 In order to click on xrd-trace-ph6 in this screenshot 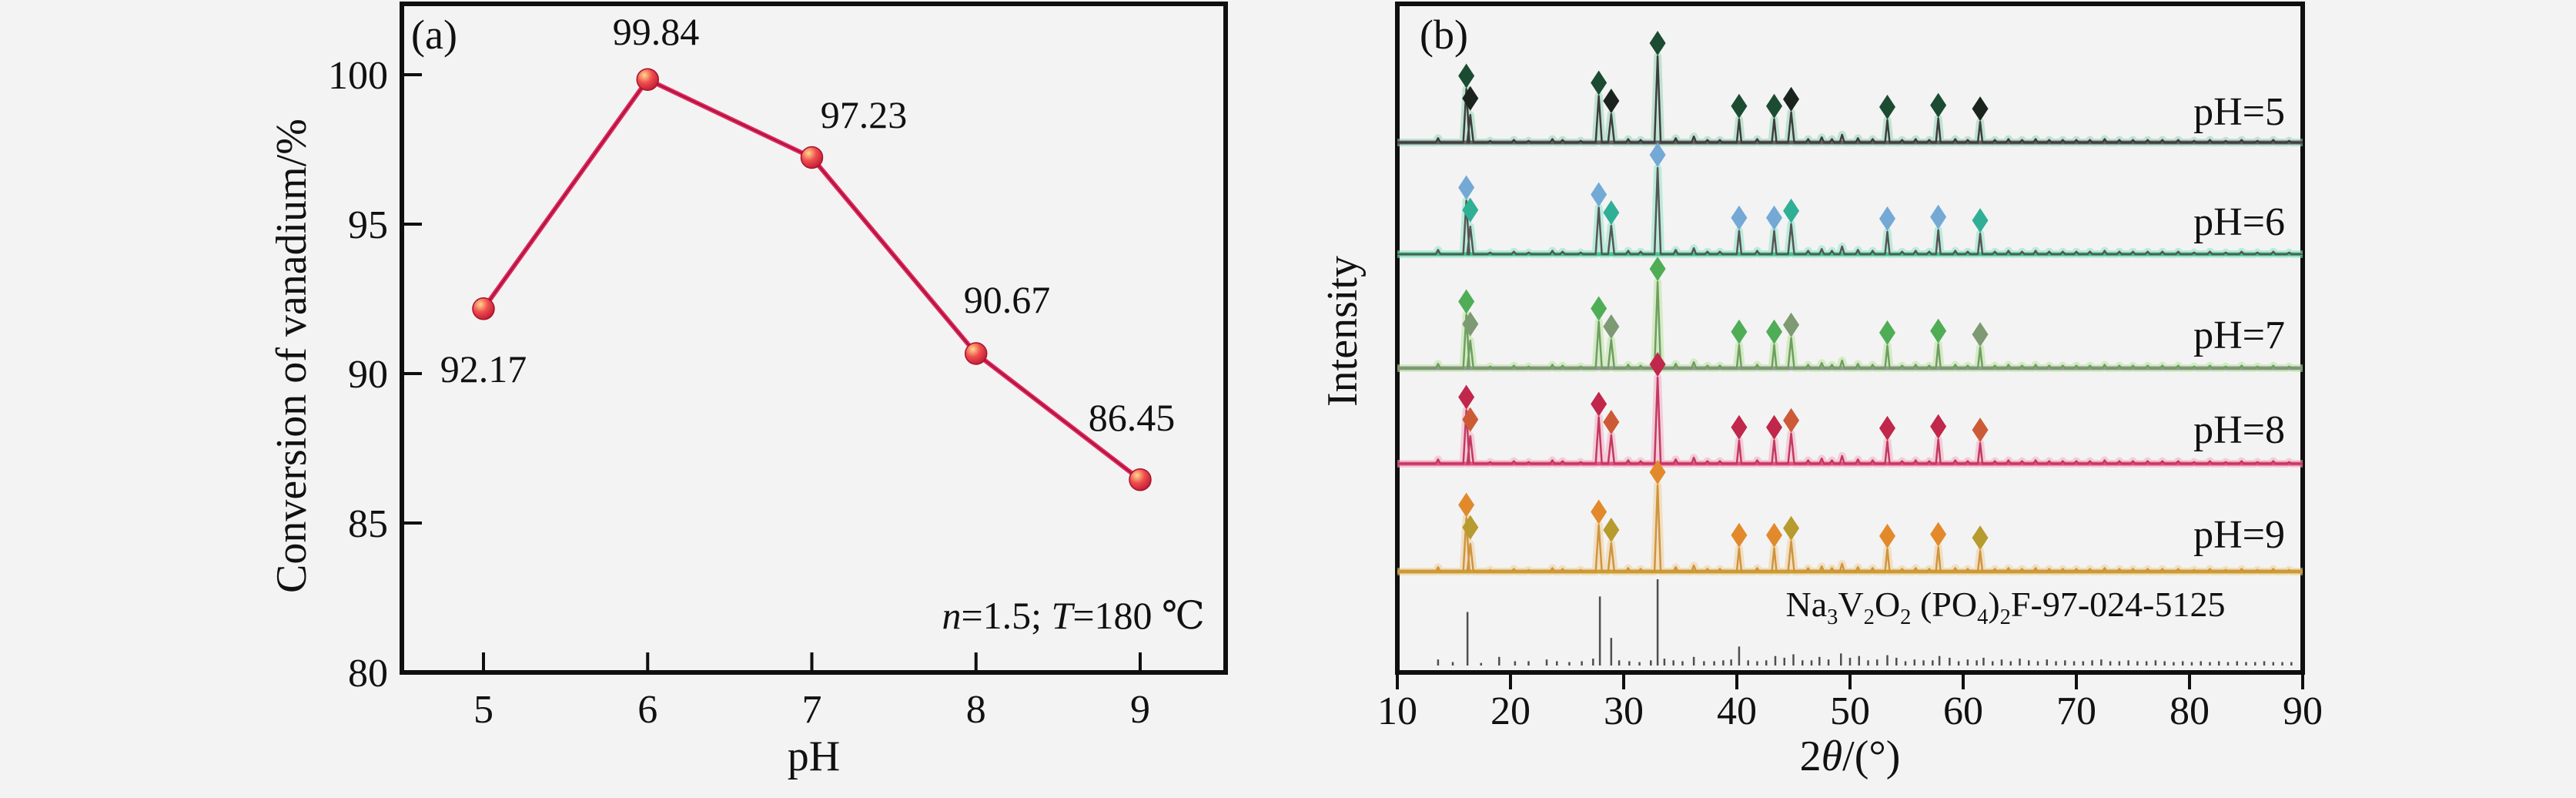, I will do `click(1850, 200)`.